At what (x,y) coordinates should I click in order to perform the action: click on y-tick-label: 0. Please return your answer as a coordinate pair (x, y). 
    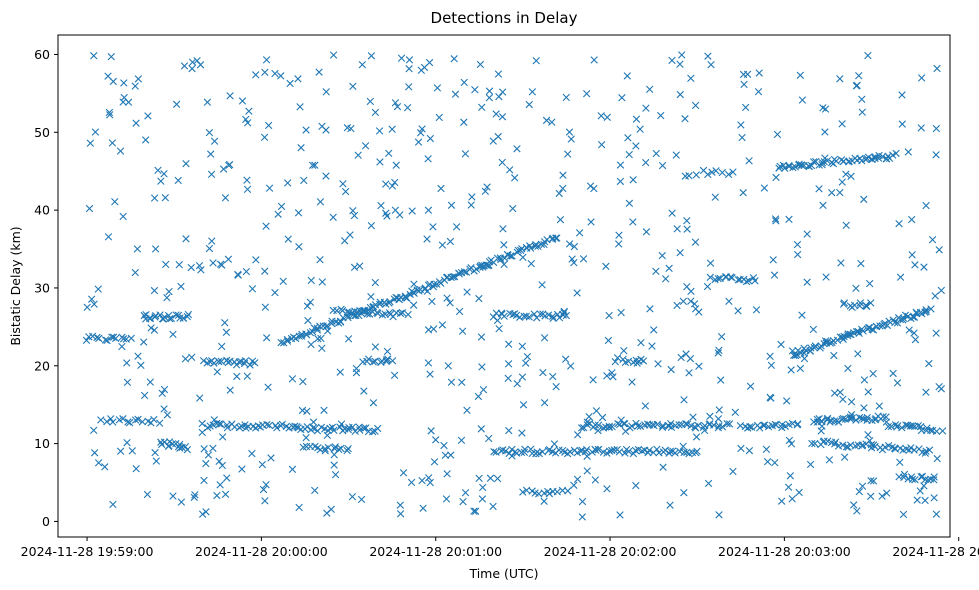
    Looking at the image, I should click on (46, 521).